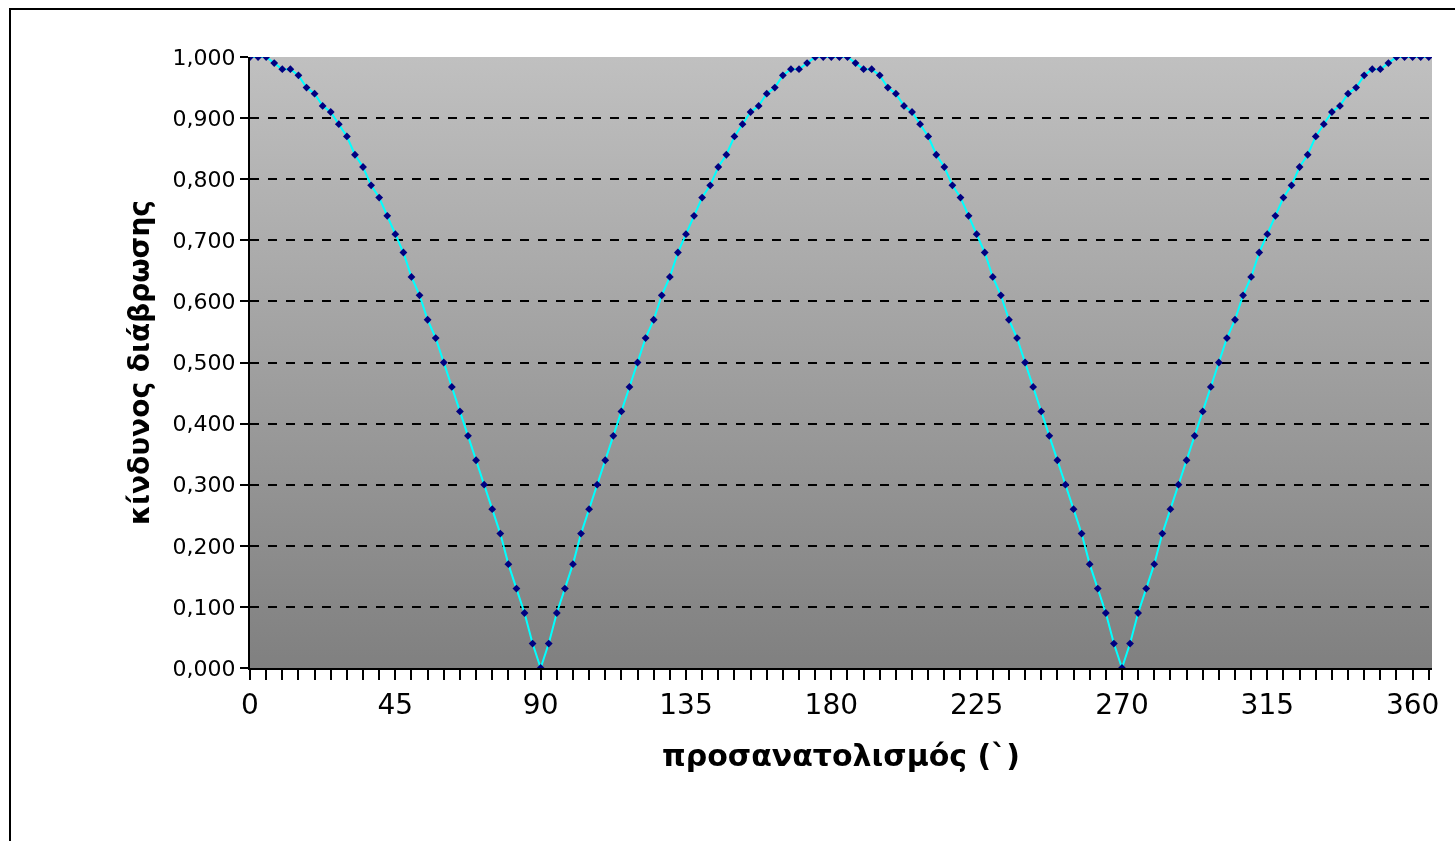 This screenshot has width=1455, height=841. I want to click on y-tick-label: 0,100, so click(204, 607).